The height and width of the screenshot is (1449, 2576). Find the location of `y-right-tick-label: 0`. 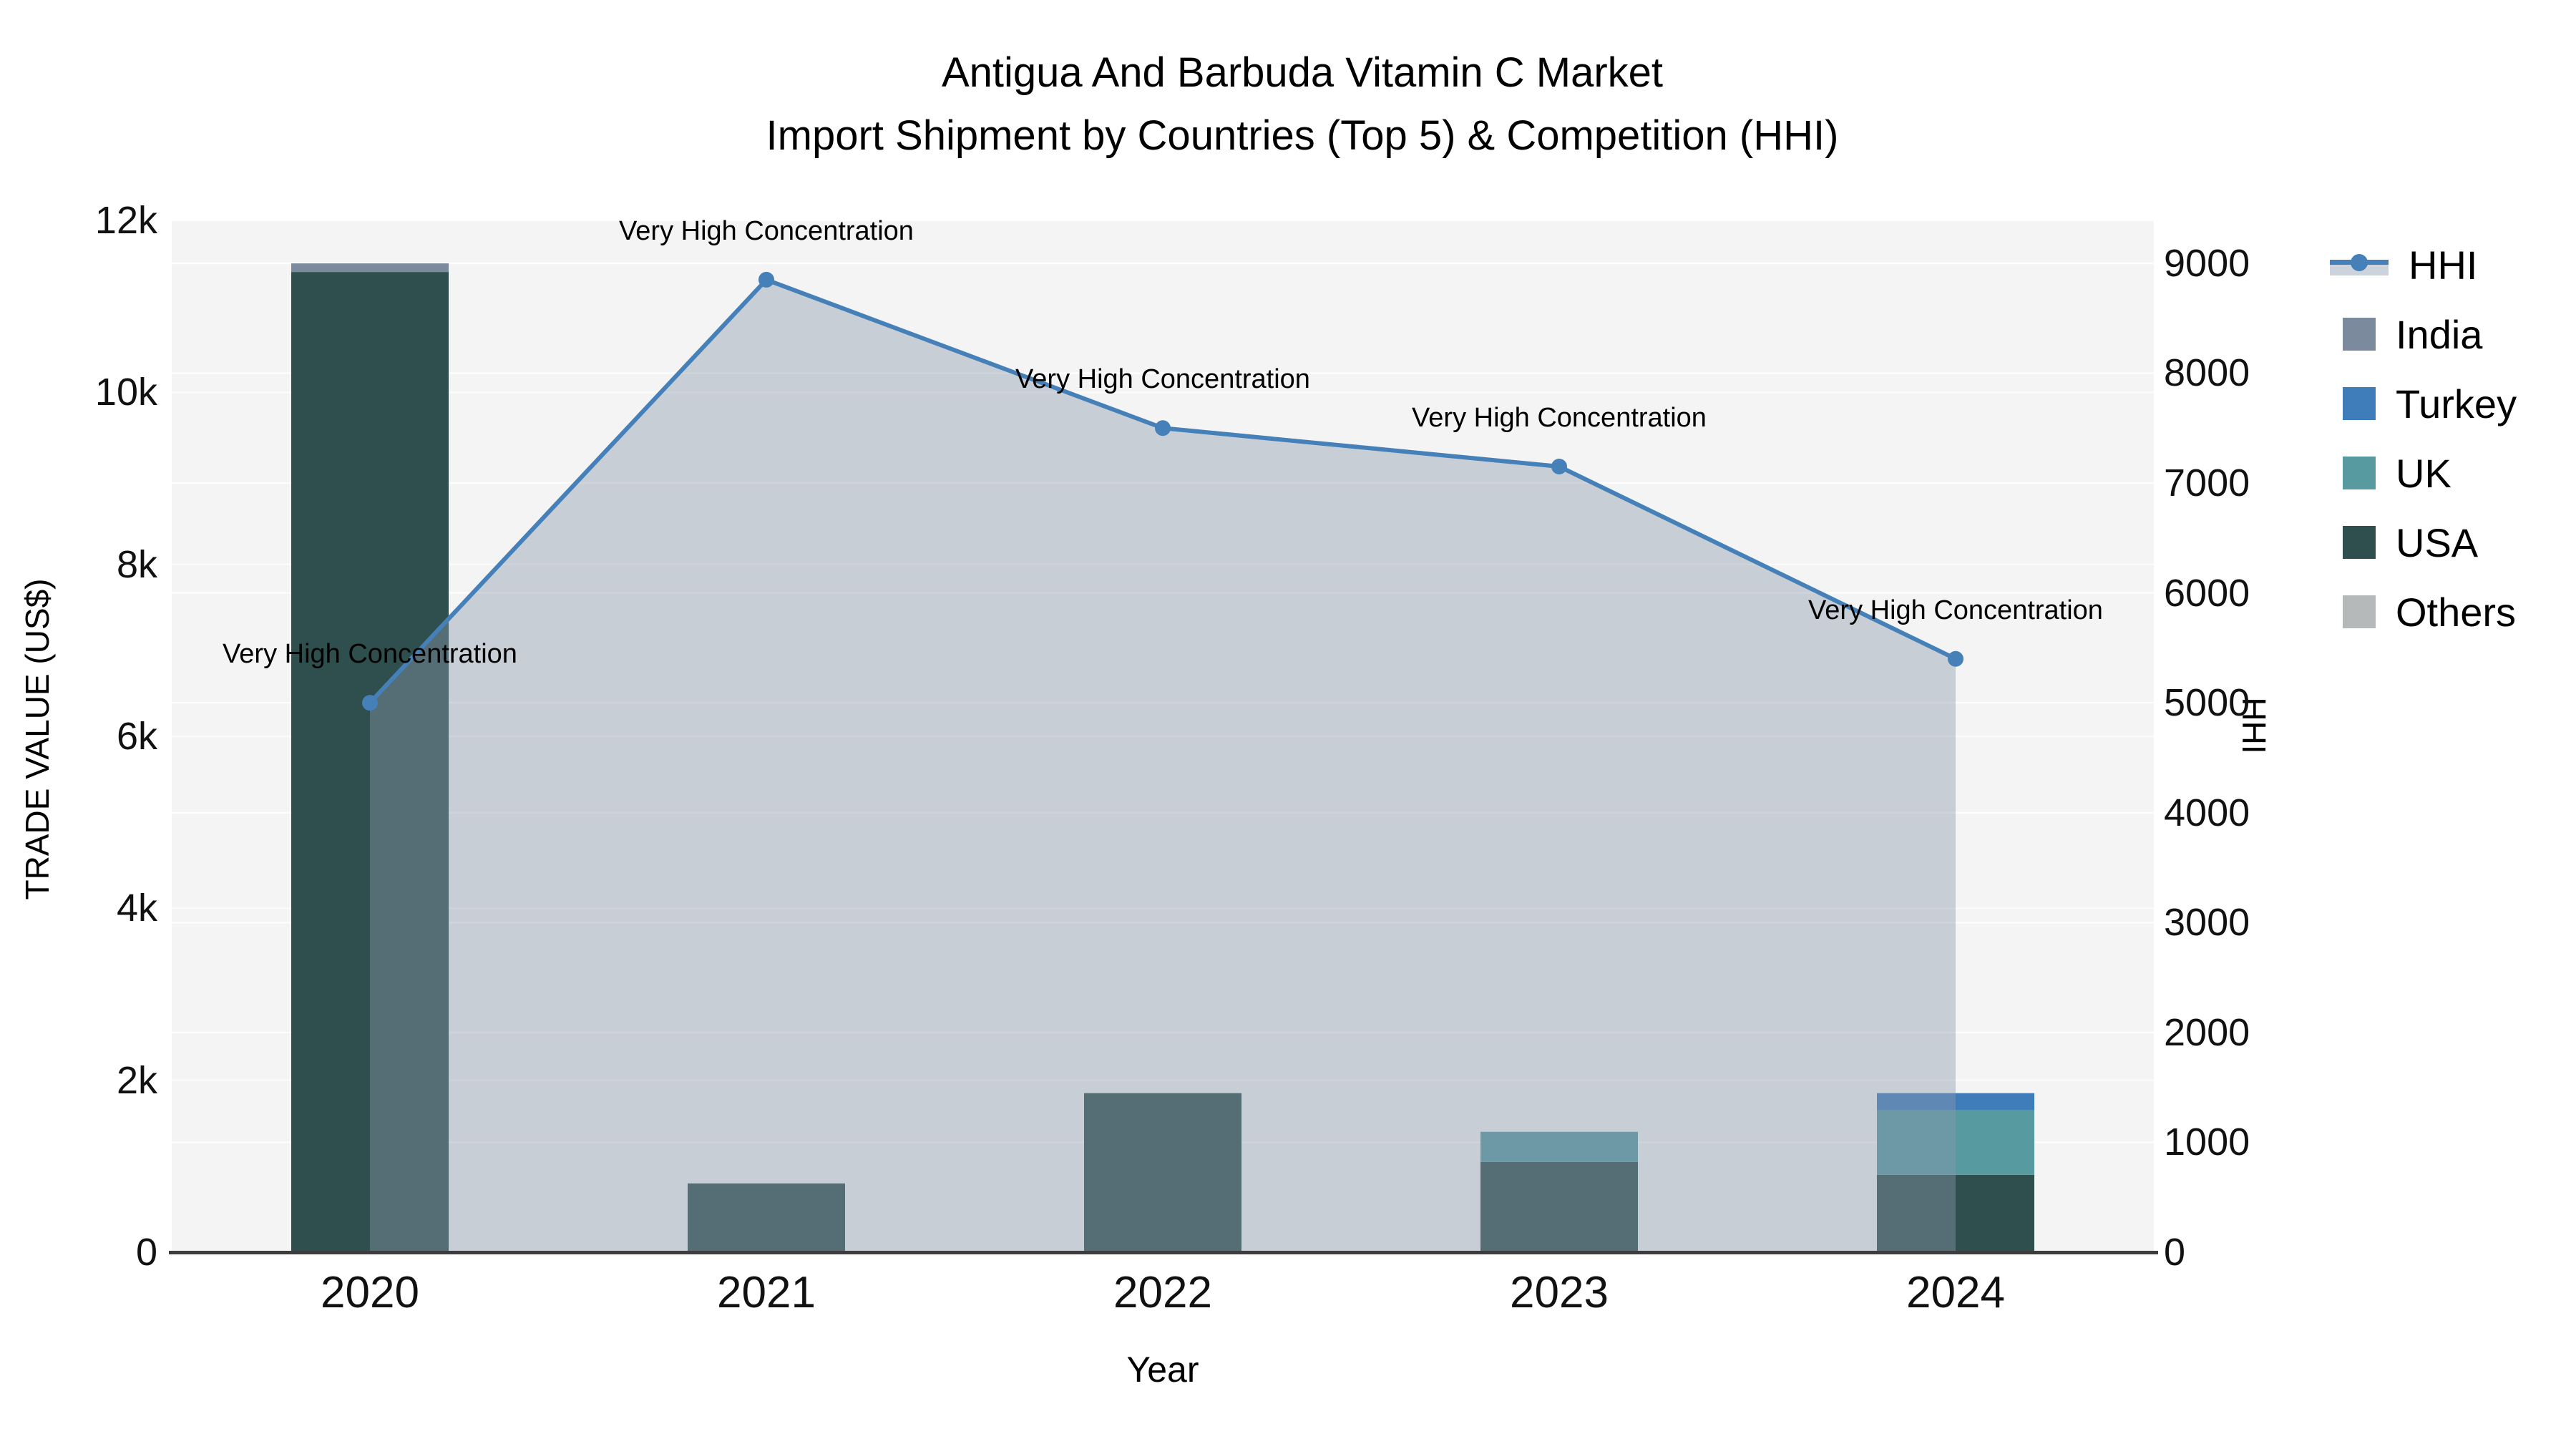

y-right-tick-label: 0 is located at coordinates (2175, 1252).